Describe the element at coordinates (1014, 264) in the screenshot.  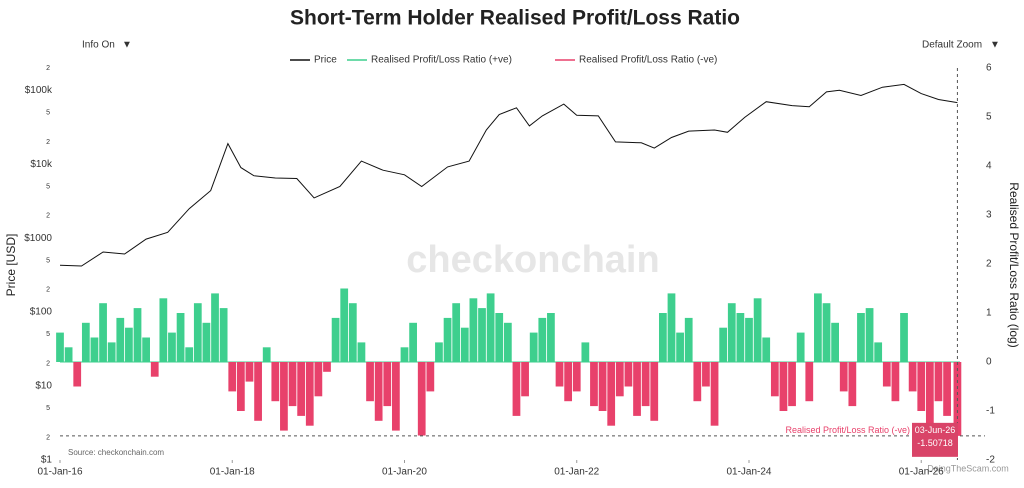
I see `y2-axis-label: Realised Profit/Loss Ratio (log)` at that location.